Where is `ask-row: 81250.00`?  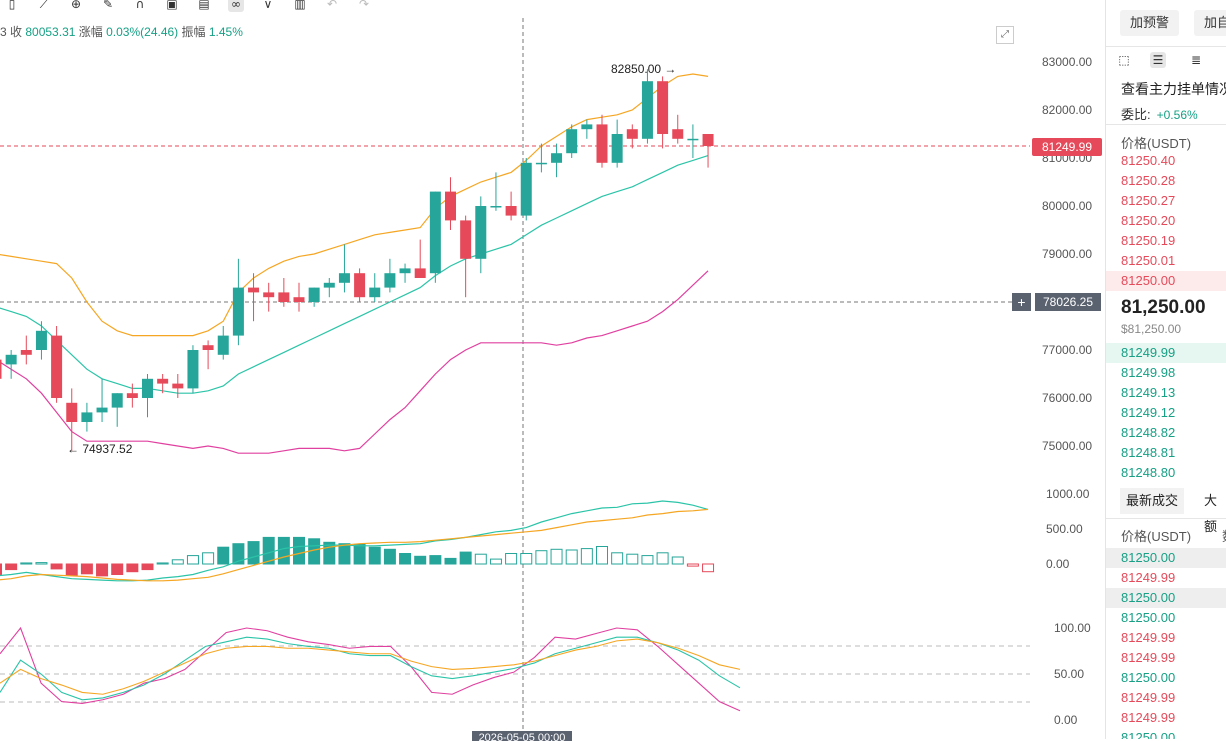
ask-row: 81250.00 is located at coordinates (1166, 281).